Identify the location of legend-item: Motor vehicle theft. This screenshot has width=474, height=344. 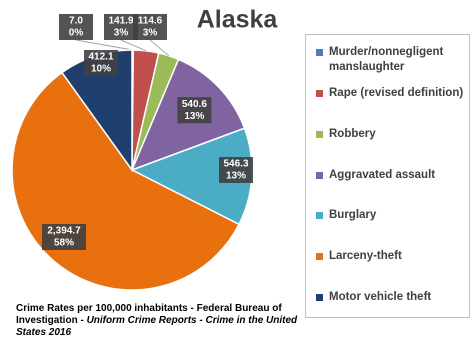
(391, 297).